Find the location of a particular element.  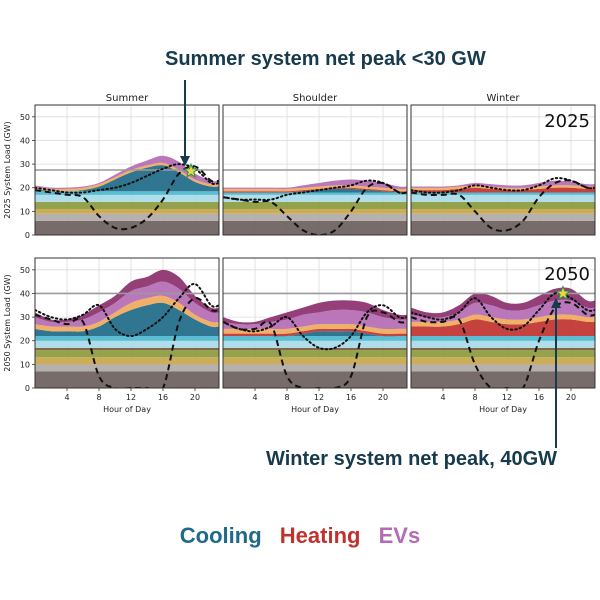

year-label-2025: 2025 is located at coordinates (567, 121).